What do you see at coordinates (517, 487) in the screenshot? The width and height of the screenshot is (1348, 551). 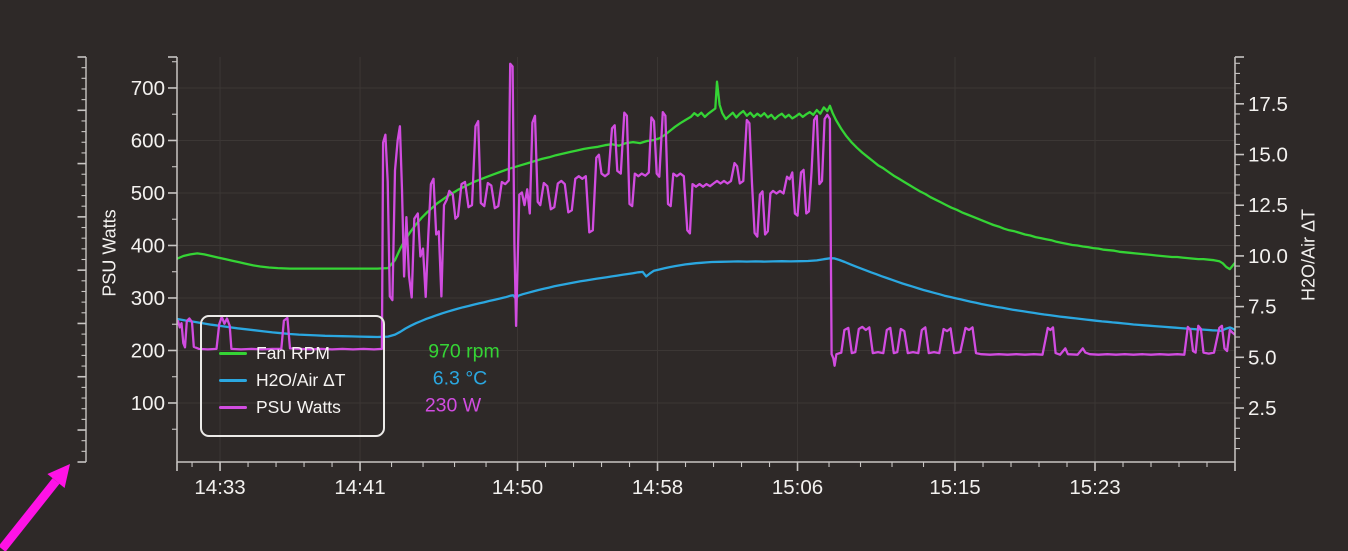 I see `x-axis-tick-label: 14:50` at bounding box center [517, 487].